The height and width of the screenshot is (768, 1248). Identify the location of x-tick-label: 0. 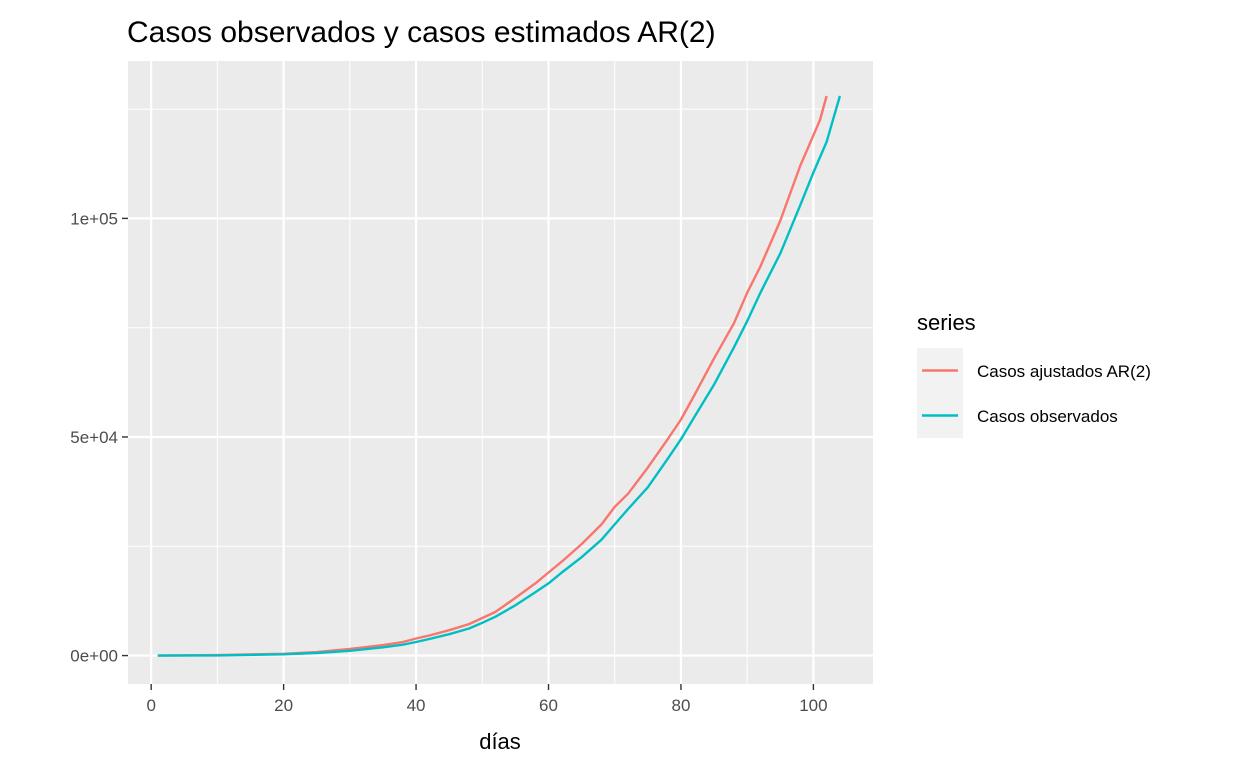
(150, 705).